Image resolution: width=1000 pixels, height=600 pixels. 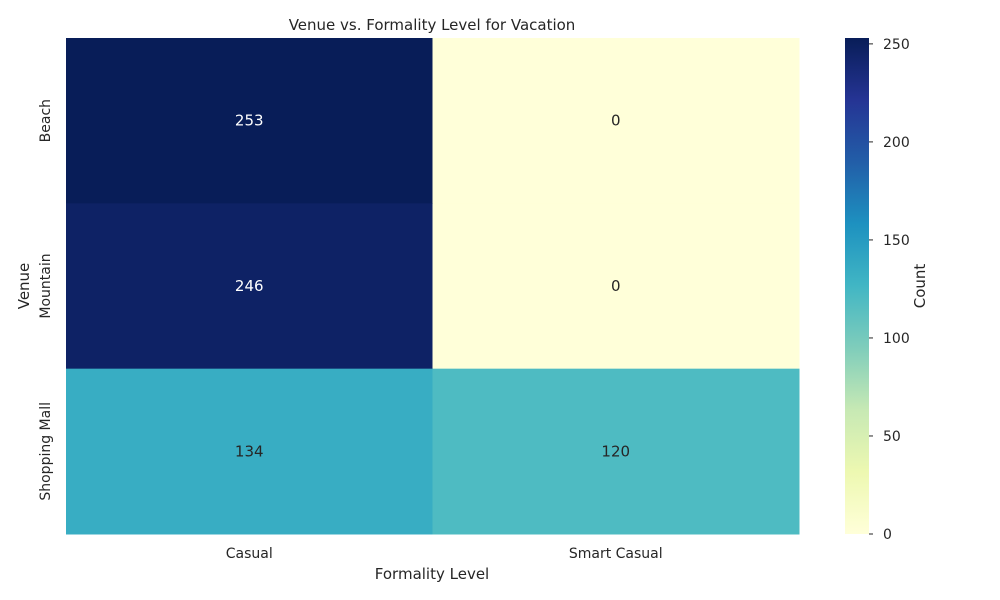 I want to click on y-tick-label: Mountain, so click(x=46, y=285).